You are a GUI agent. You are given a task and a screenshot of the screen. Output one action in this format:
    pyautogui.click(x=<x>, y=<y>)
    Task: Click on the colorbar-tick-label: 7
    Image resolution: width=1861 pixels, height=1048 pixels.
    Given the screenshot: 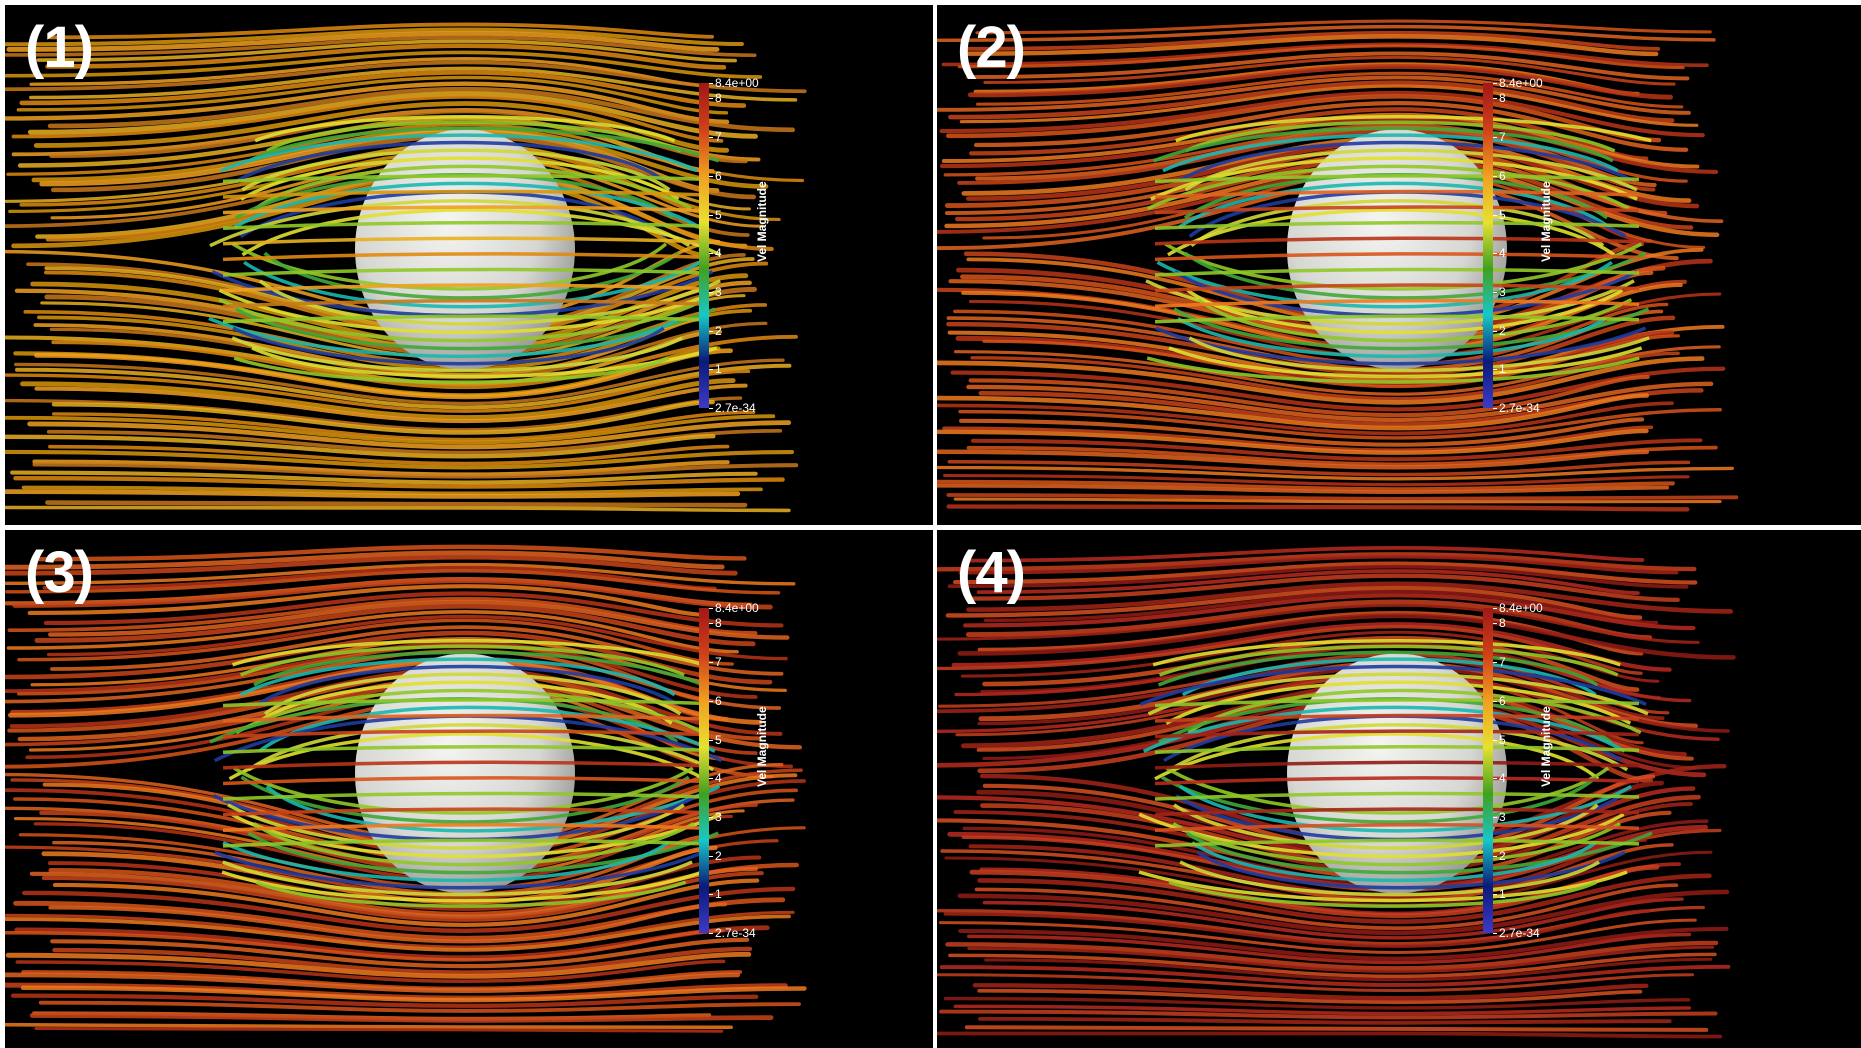 What is the action you would take?
    pyautogui.click(x=1502, y=662)
    